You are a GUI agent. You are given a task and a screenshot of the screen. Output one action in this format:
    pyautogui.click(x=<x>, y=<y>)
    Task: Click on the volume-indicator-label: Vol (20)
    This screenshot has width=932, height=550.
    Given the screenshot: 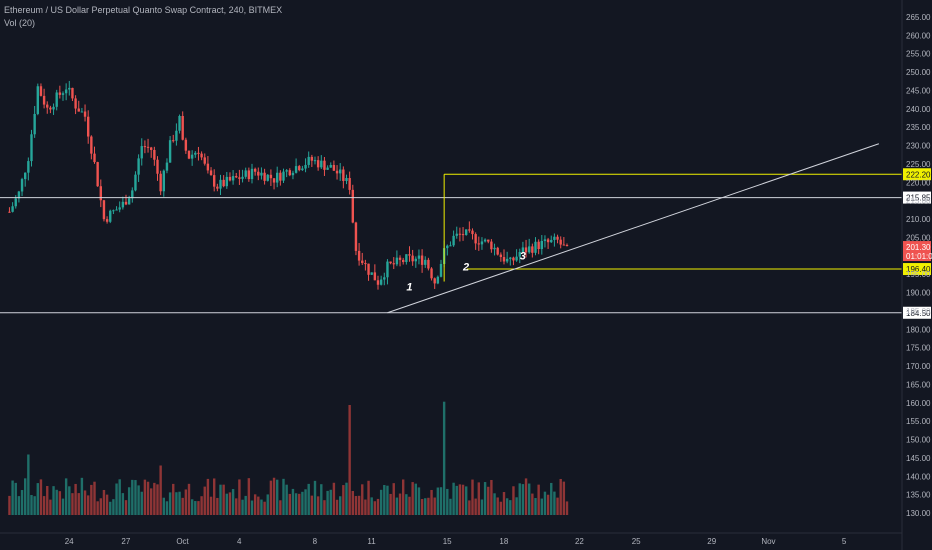 What is the action you would take?
    pyautogui.click(x=20, y=23)
    